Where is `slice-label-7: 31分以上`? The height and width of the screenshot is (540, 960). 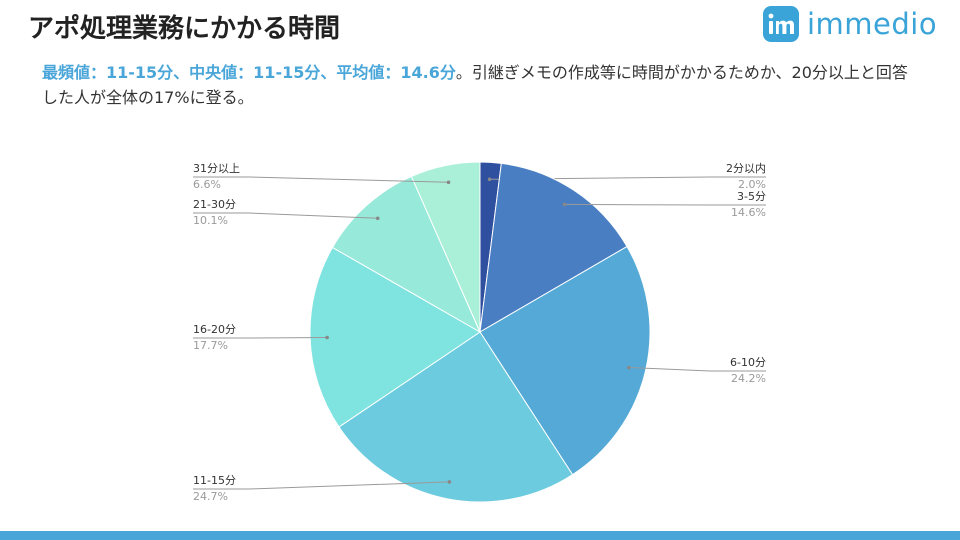
slice-label-7: 31分以上 is located at coordinates (216, 168).